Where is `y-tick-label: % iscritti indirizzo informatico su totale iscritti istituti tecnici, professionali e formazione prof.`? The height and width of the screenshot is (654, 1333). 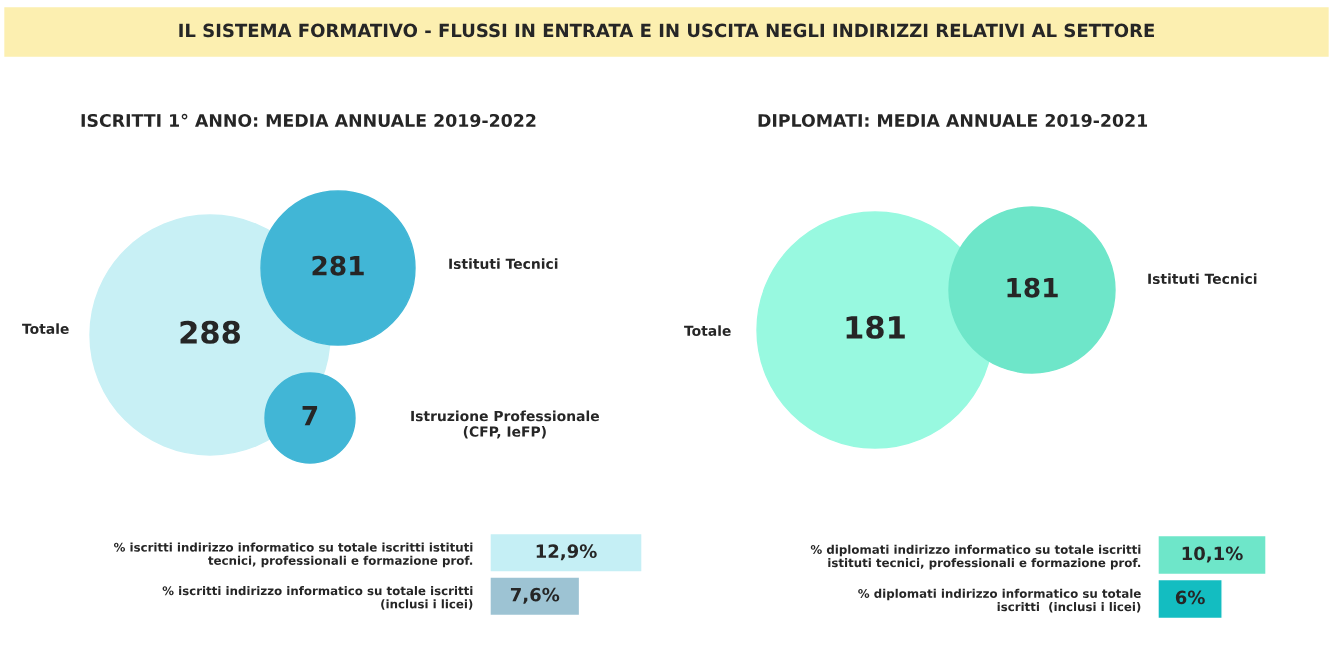 y-tick-label: % iscritti indirizzo informatico su totale iscritti istituti tecnici, professionali e formazione prof. is located at coordinates (293, 555).